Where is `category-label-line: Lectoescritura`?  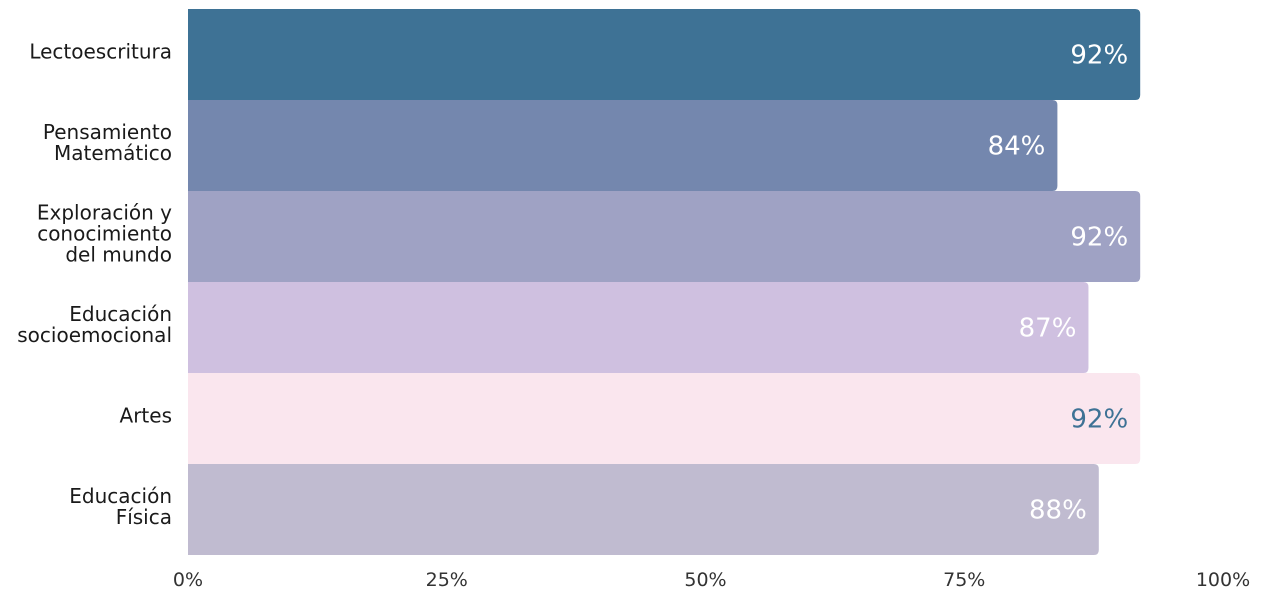
category-label-line: Lectoescritura is located at coordinates (100, 52).